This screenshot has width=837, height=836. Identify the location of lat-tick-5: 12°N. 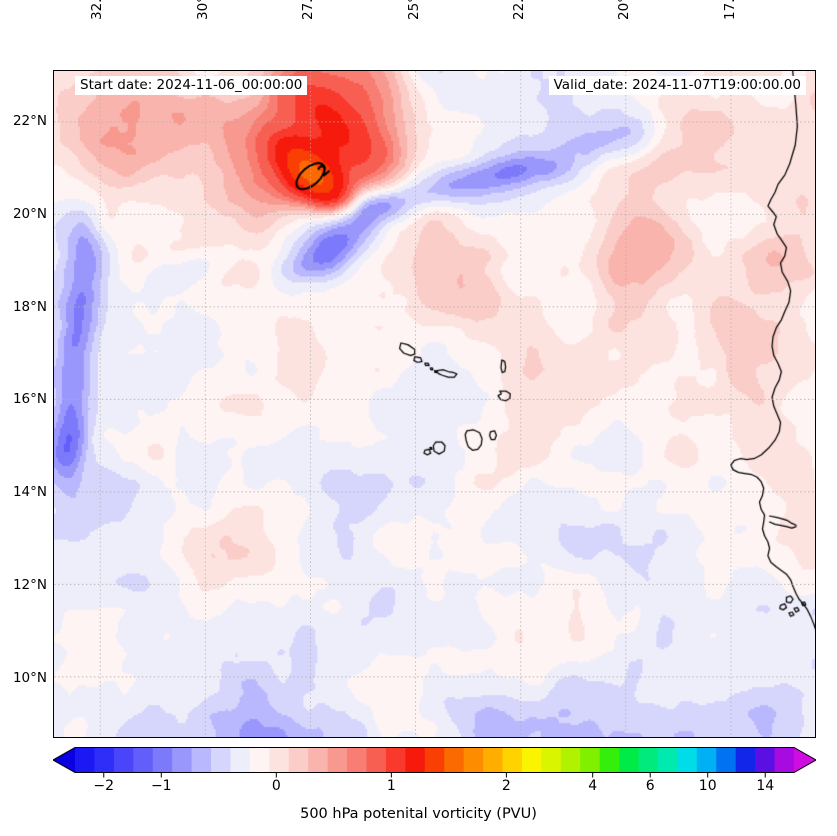
(29, 584).